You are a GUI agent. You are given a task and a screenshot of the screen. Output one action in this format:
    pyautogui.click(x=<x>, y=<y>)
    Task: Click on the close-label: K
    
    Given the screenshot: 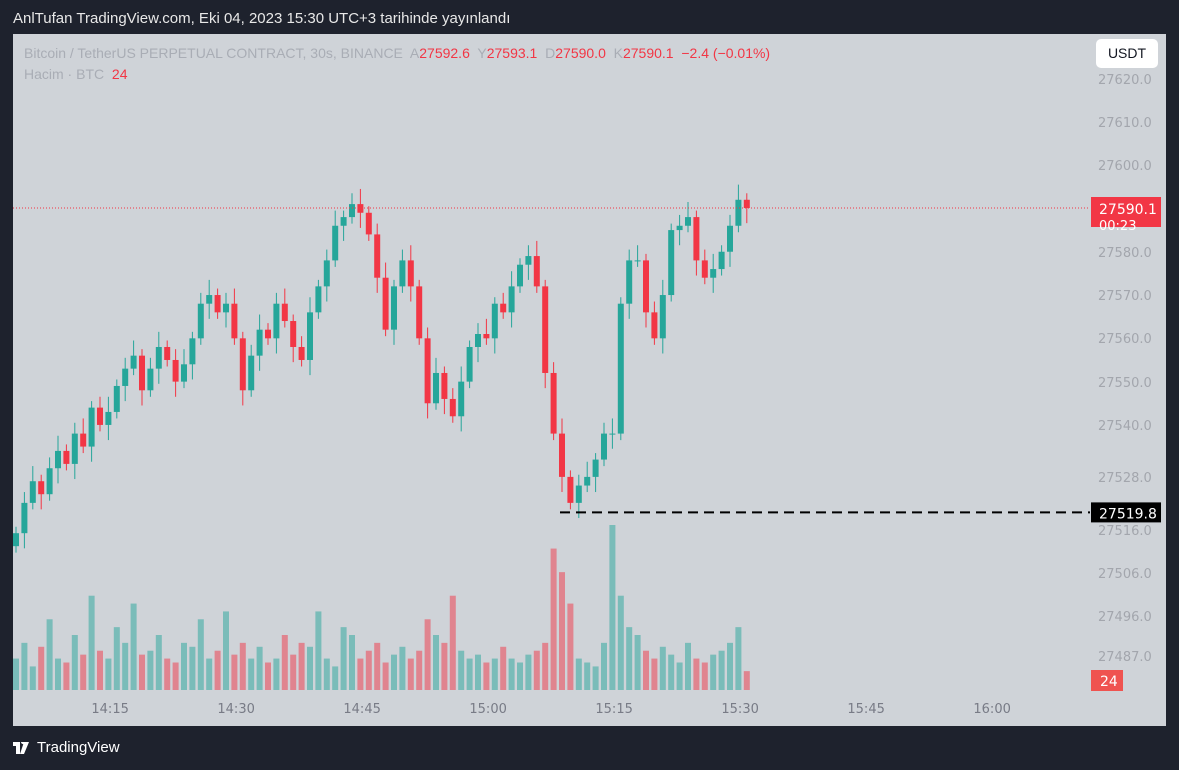 What is the action you would take?
    pyautogui.click(x=618, y=53)
    